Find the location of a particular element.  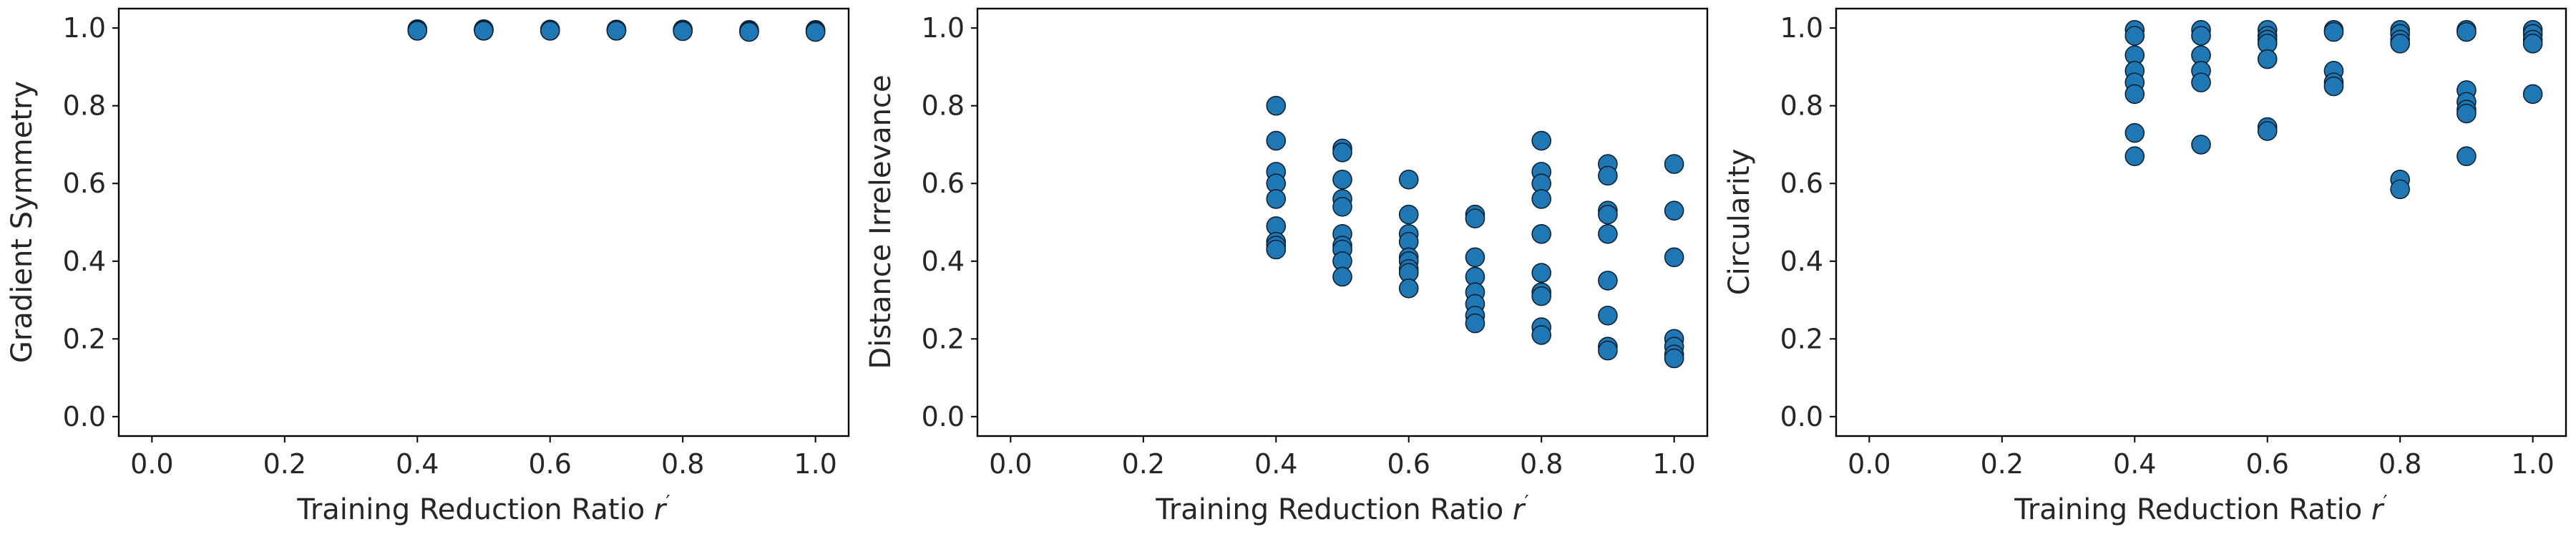

y-tick-label: 0.4 is located at coordinates (84, 261).